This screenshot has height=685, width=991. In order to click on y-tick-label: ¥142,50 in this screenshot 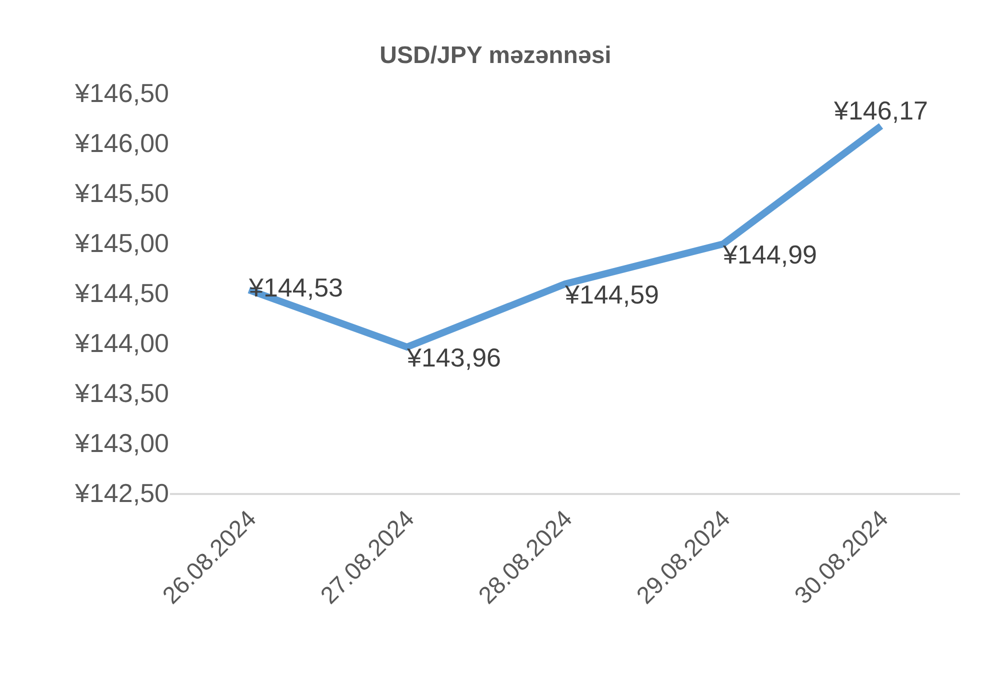, I will do `click(121, 493)`.